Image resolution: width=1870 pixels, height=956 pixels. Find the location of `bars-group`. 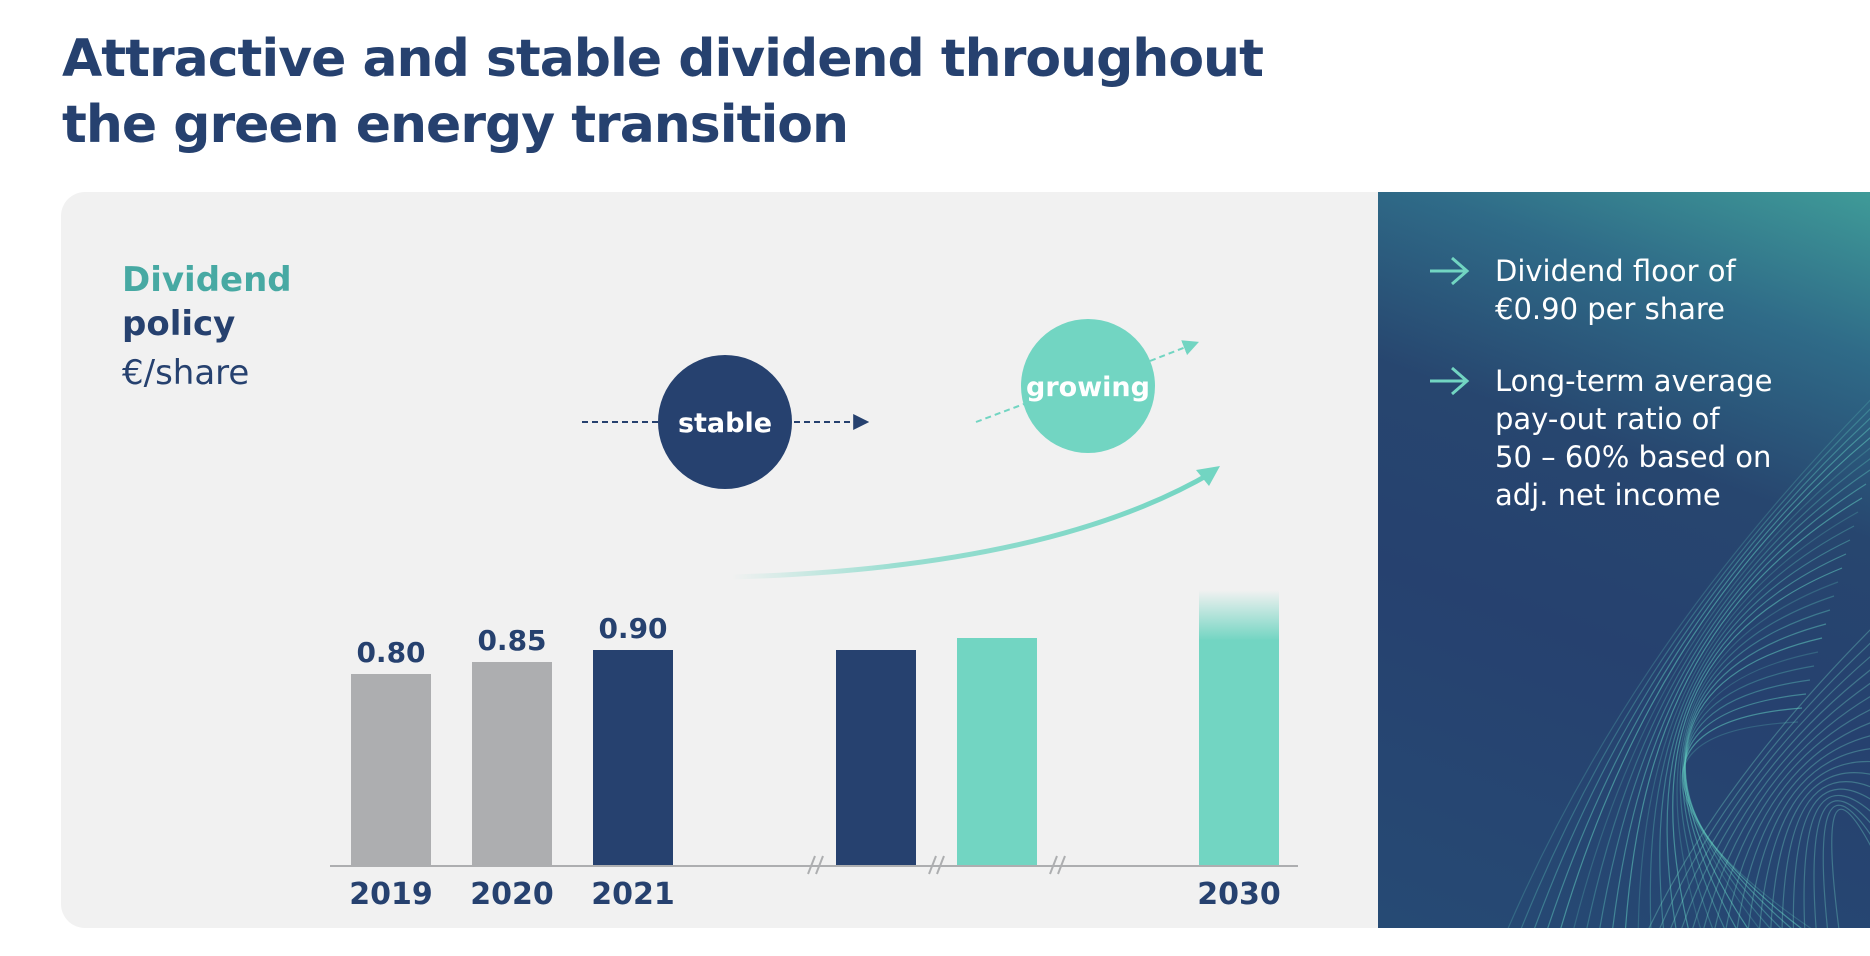

bars-group is located at coordinates (815, 728).